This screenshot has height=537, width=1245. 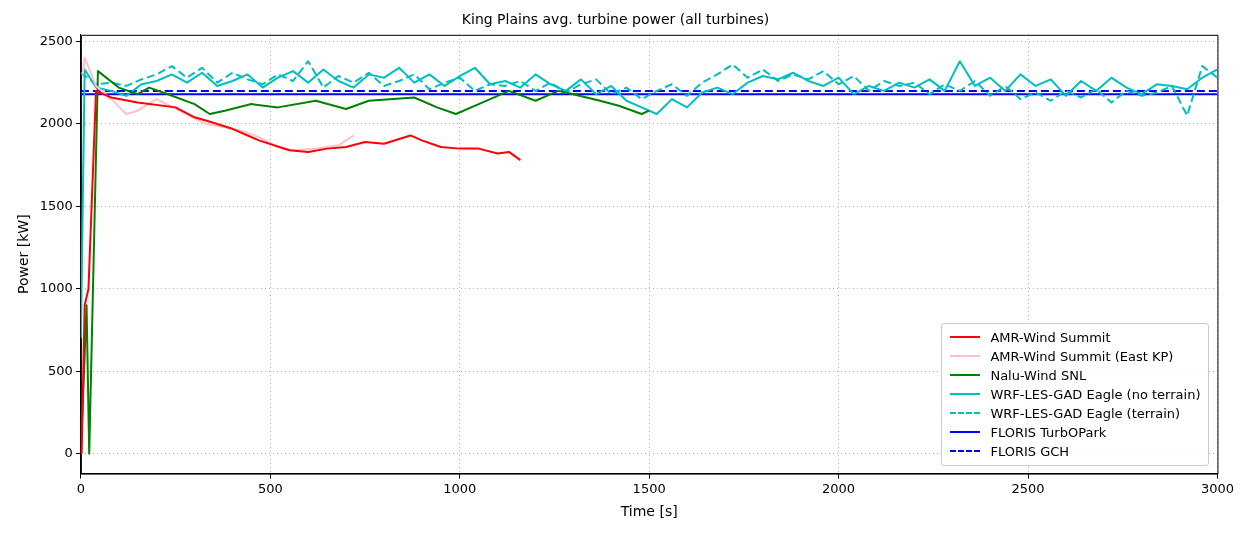 I want to click on legend-label: Nalu-Wind SNL, so click(x=1038, y=375).